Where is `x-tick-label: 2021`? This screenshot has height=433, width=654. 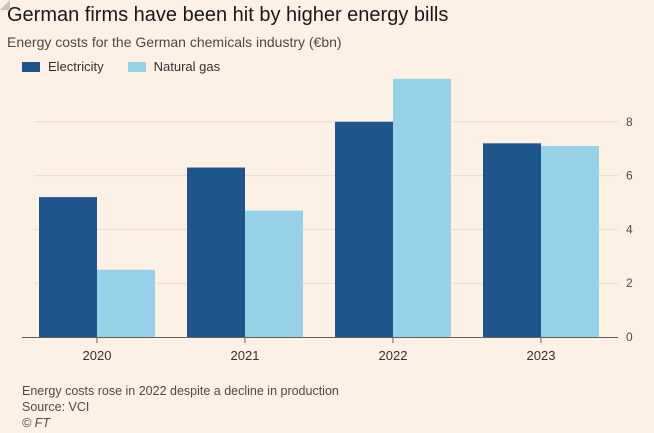 x-tick-label: 2021 is located at coordinates (245, 355).